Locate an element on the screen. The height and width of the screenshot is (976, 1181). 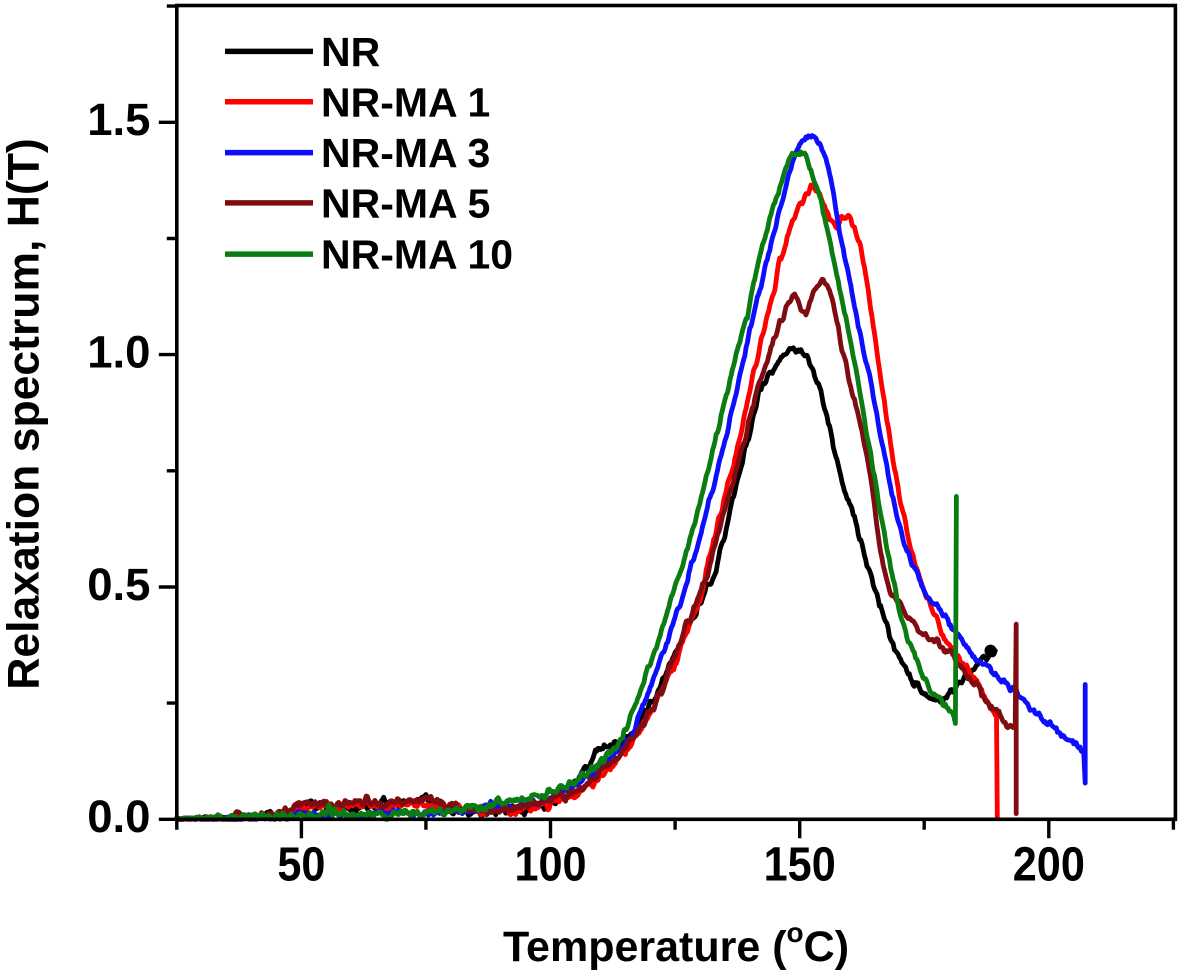
svg-text: Relaxation spectrum, H(T) is located at coordinates (24, 413).